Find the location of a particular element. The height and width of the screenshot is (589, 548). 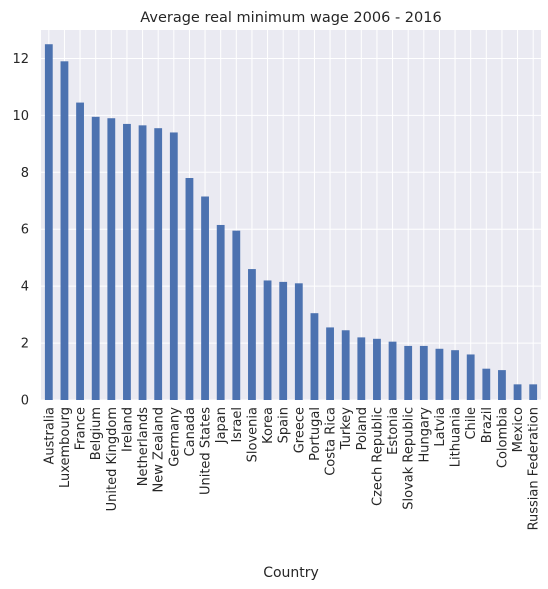

x-tick-label: Canada is located at coordinates (190, 431).